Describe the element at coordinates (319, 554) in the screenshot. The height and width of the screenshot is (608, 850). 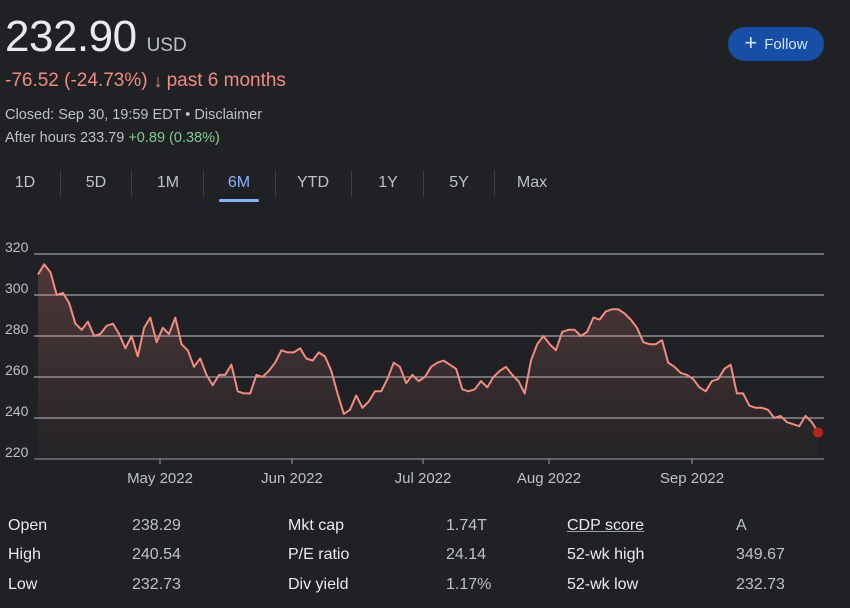
I see `stat-label-pe-ratio: P/E ratio` at that location.